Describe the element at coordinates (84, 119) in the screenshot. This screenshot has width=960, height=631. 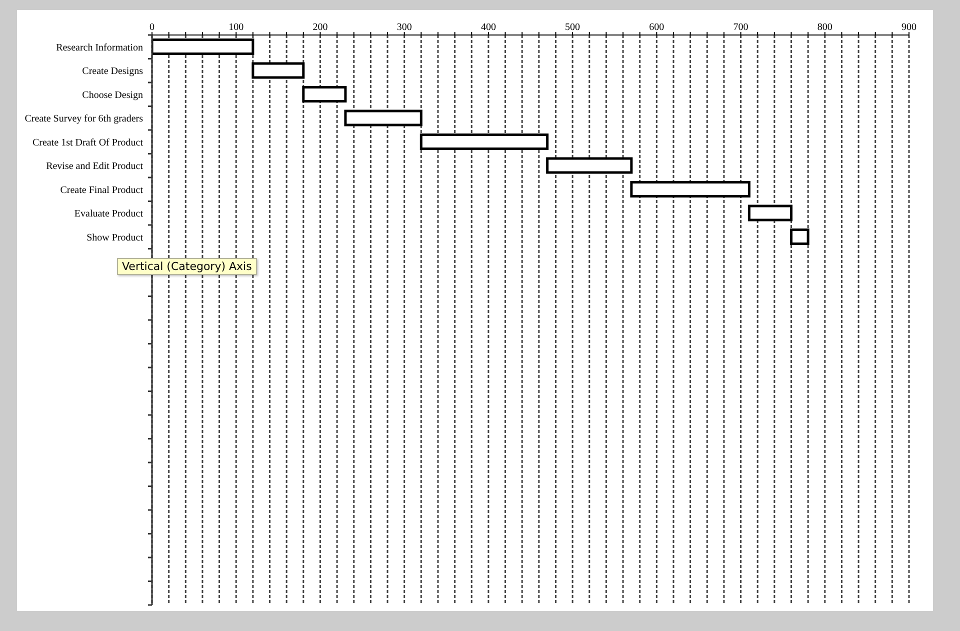
I see `y-tick-label: Create Survey for 6th graders` at that location.